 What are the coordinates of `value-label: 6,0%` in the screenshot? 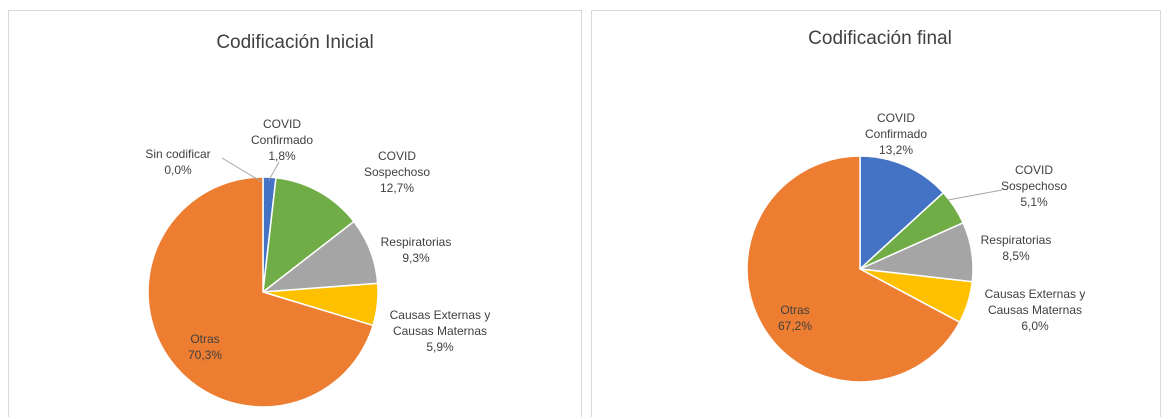 It's located at (1035, 326).